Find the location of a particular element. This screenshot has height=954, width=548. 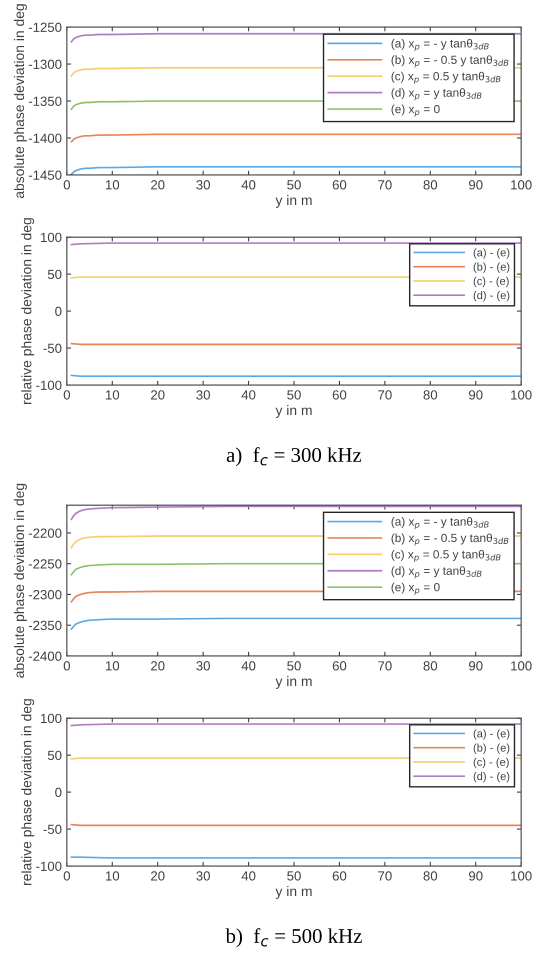

text: a) f$_{c}$ = 300 kHz is located at coordinates (294, 456).